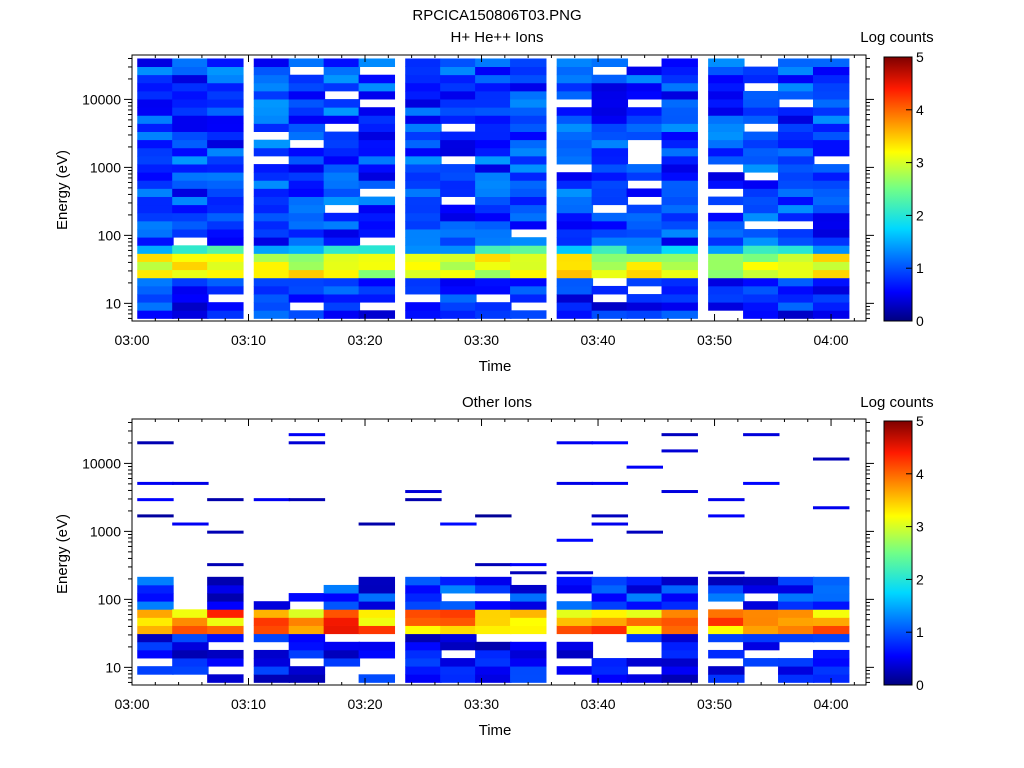  I want to click on y-tick-label: 100, so click(110, 235).